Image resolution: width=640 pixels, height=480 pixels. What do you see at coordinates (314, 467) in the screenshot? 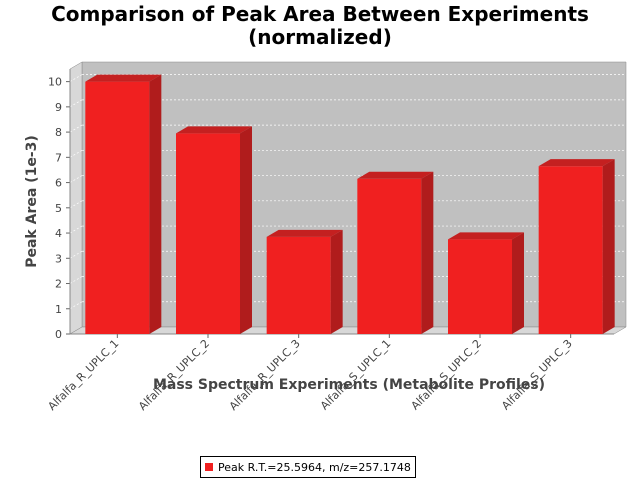
I see `legend-label: Peak R.T.=25.5964, m/z=257.1748` at bounding box center [314, 467].